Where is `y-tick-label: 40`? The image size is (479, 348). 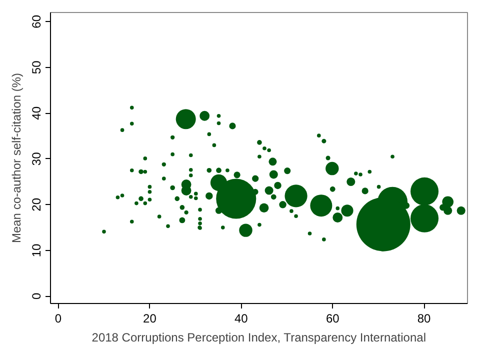 y-tick-label: 40 is located at coordinates (37, 113).